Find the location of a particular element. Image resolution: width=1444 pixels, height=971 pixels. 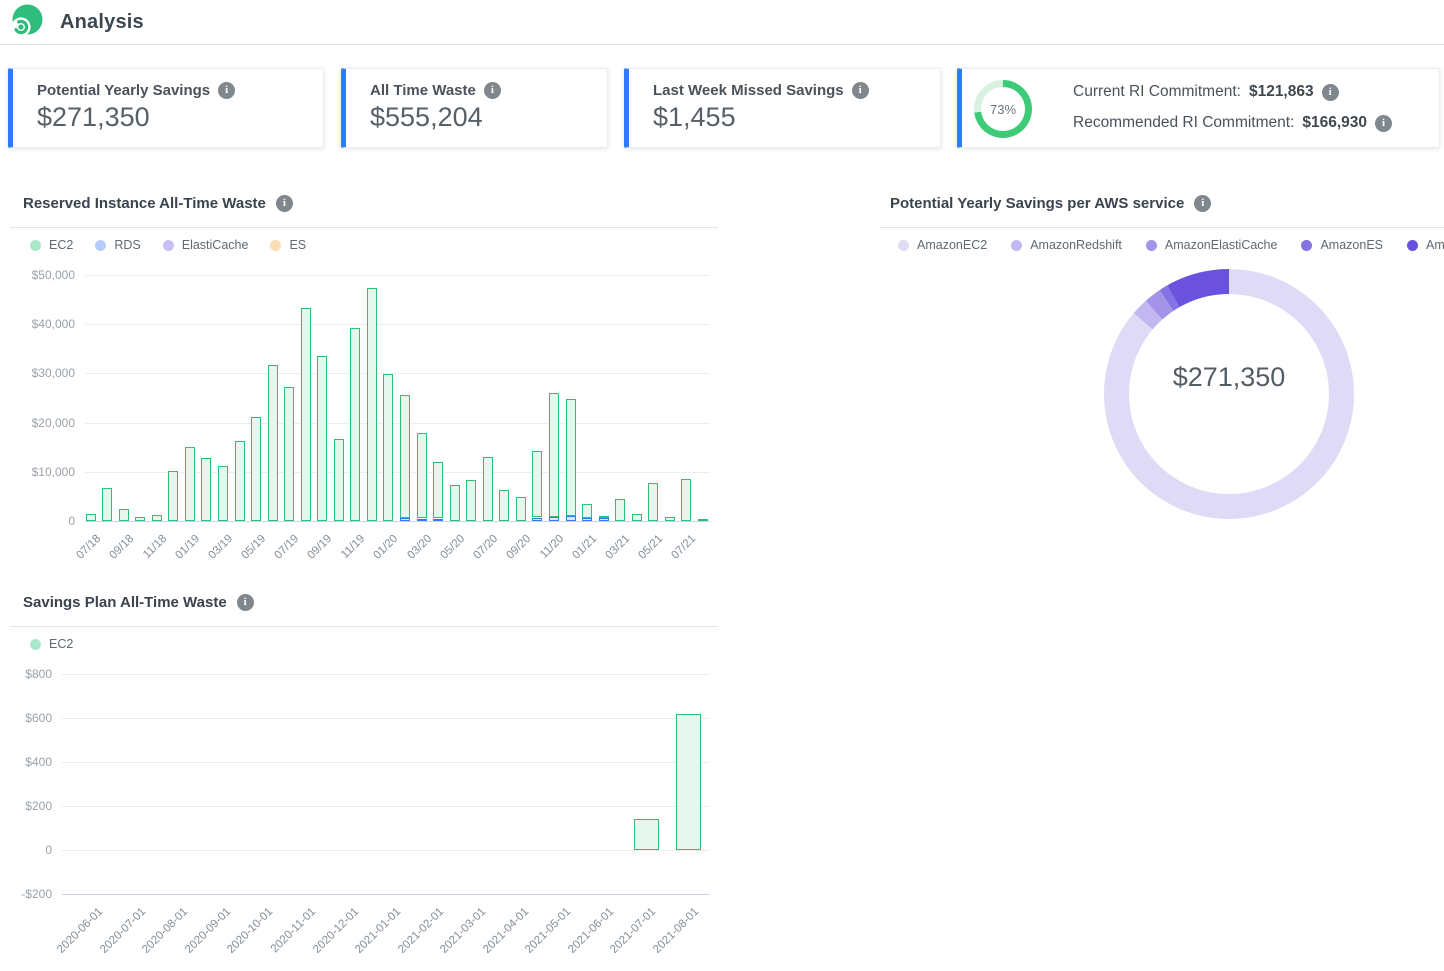

bar-ec2-12/18 is located at coordinates (173, 495).